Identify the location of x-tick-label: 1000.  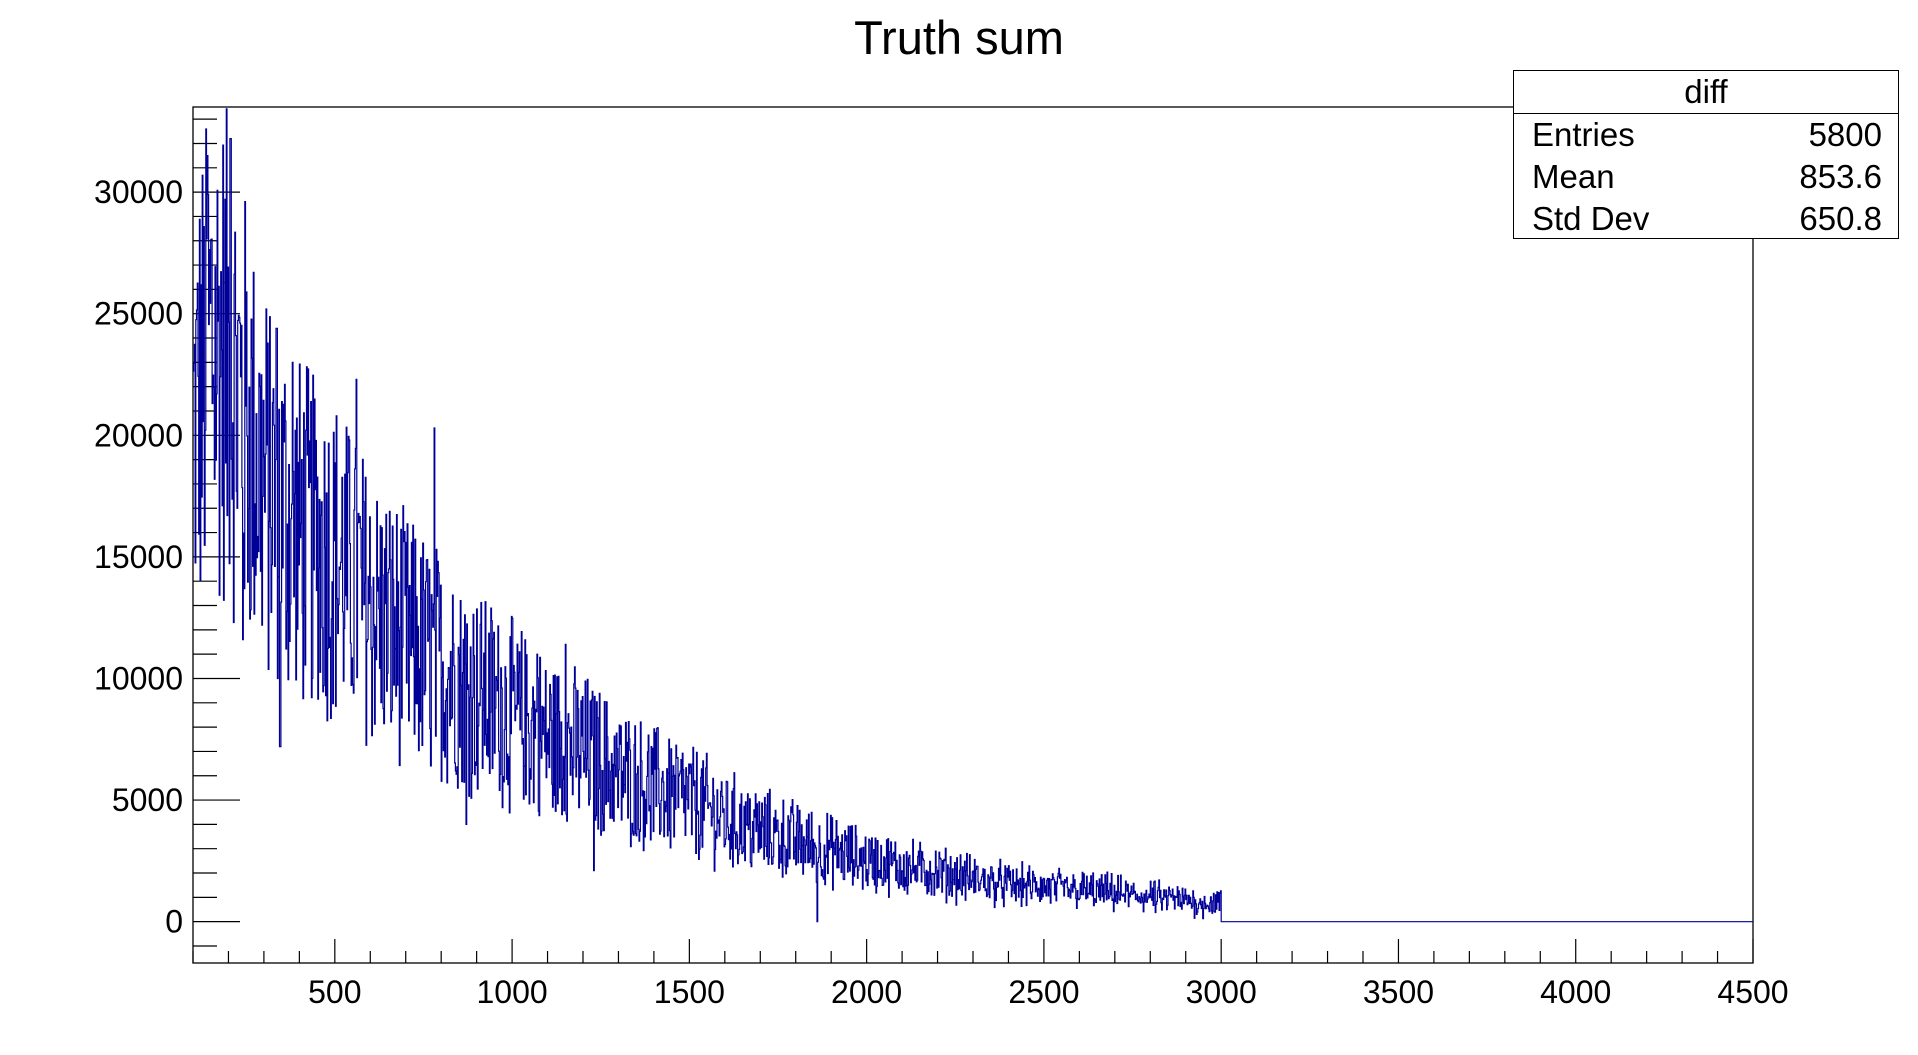
(511, 992).